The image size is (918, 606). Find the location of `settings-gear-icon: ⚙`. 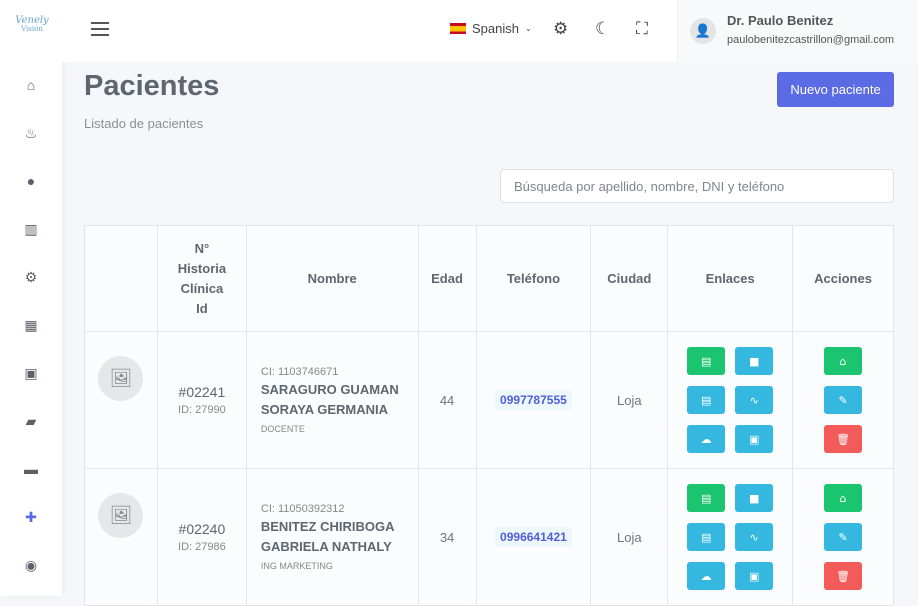

settings-gear-icon: ⚙ is located at coordinates (561, 28).